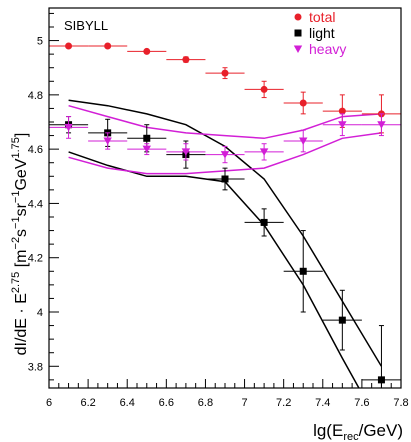 The width and height of the screenshot is (411, 442). I want to click on x-axis: 6 6.2 6.4 6.6 6.8 7 7.2 7.4 7.6 7.8, so click(227, 394).